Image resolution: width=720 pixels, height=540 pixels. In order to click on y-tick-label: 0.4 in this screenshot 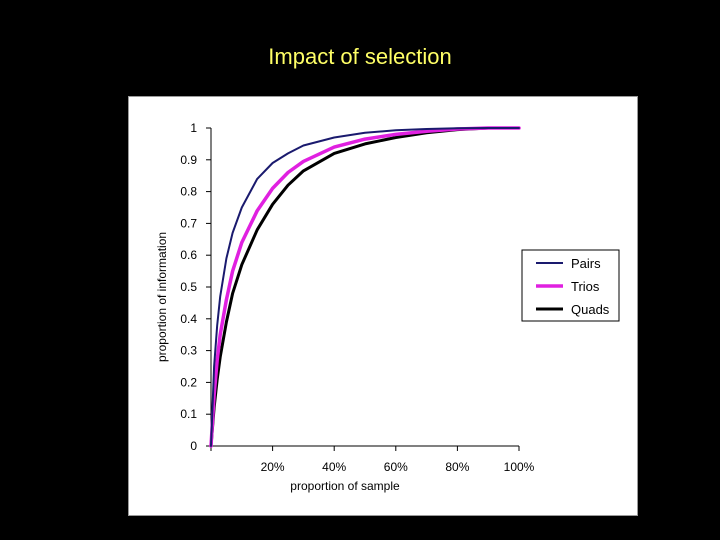, I will do `click(188, 319)`.